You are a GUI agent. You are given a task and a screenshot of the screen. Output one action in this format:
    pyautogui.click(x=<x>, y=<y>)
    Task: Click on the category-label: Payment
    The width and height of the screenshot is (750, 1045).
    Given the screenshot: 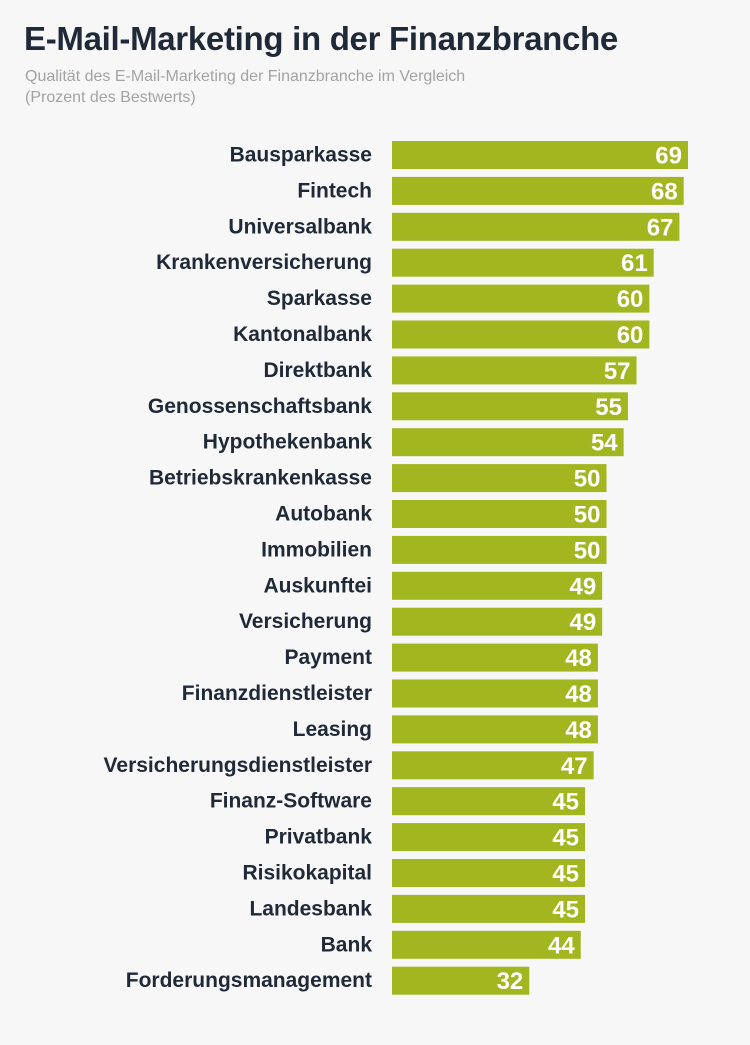 What is the action you would take?
    pyautogui.click(x=328, y=657)
    